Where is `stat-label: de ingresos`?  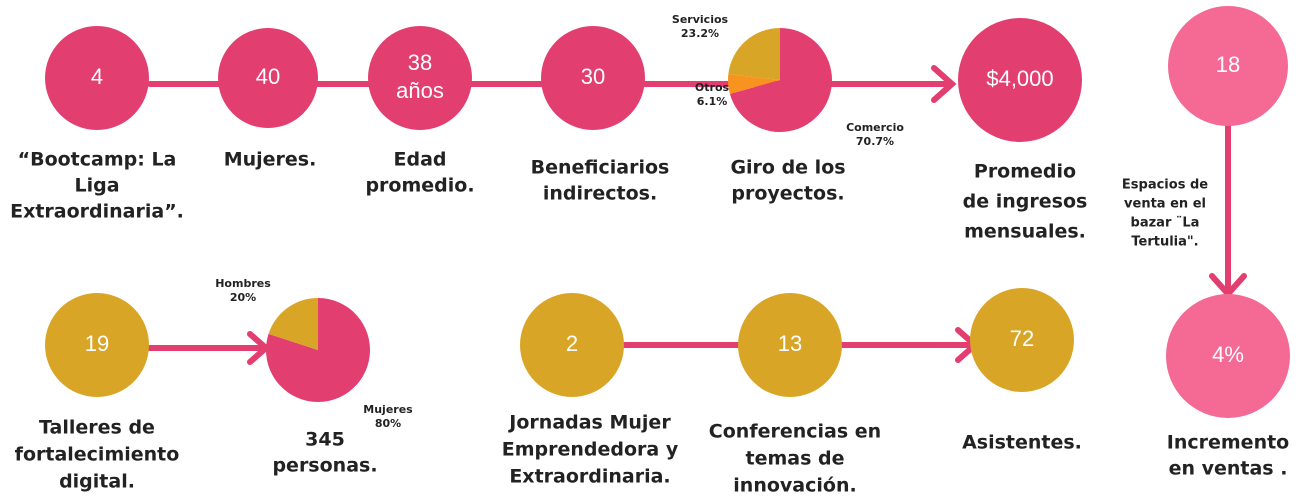
stat-label: de ingresos is located at coordinates (1025, 202).